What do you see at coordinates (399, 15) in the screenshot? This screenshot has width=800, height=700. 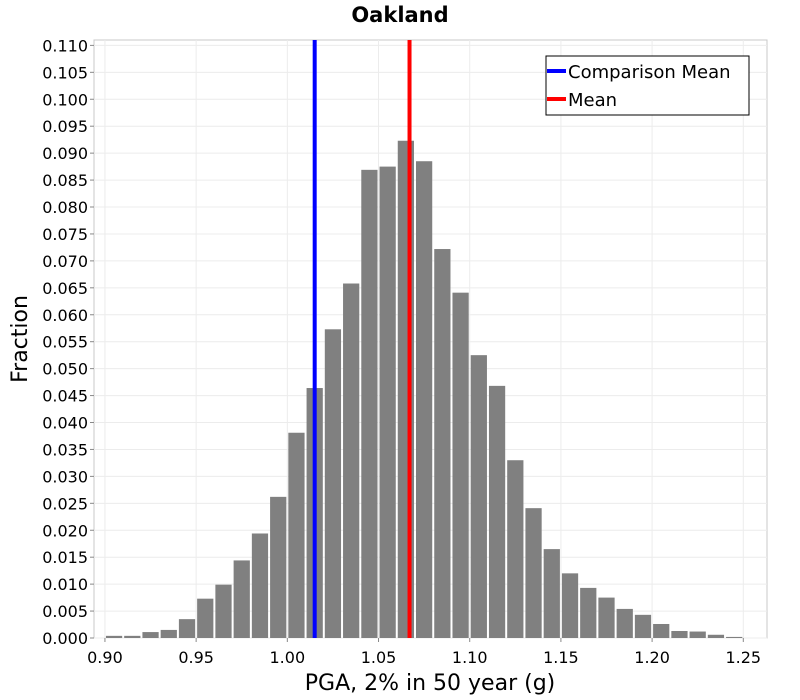 I see `chart-title: Oakland` at bounding box center [399, 15].